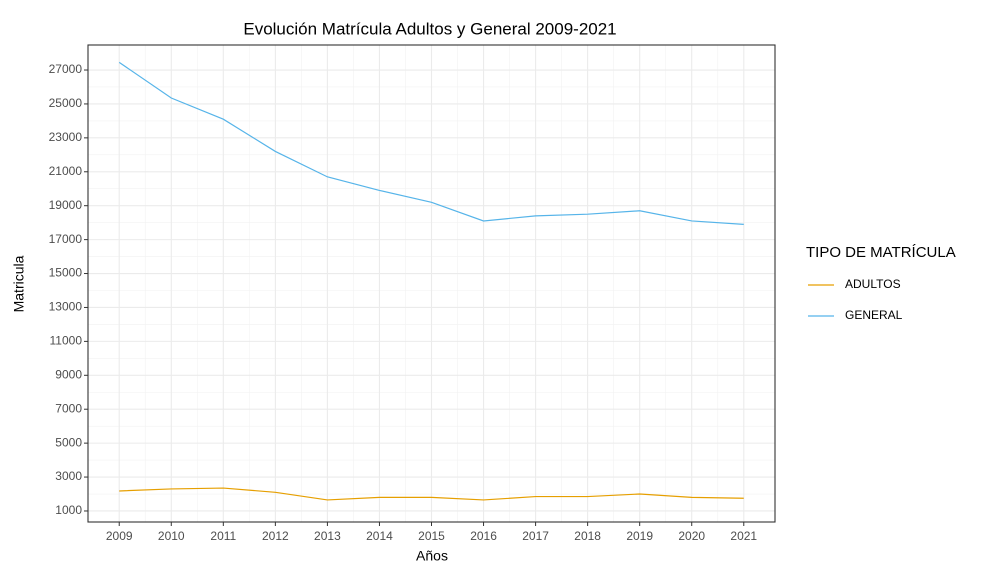  What do you see at coordinates (68, 408) in the screenshot?
I see `y-tick-label: 7000` at bounding box center [68, 408].